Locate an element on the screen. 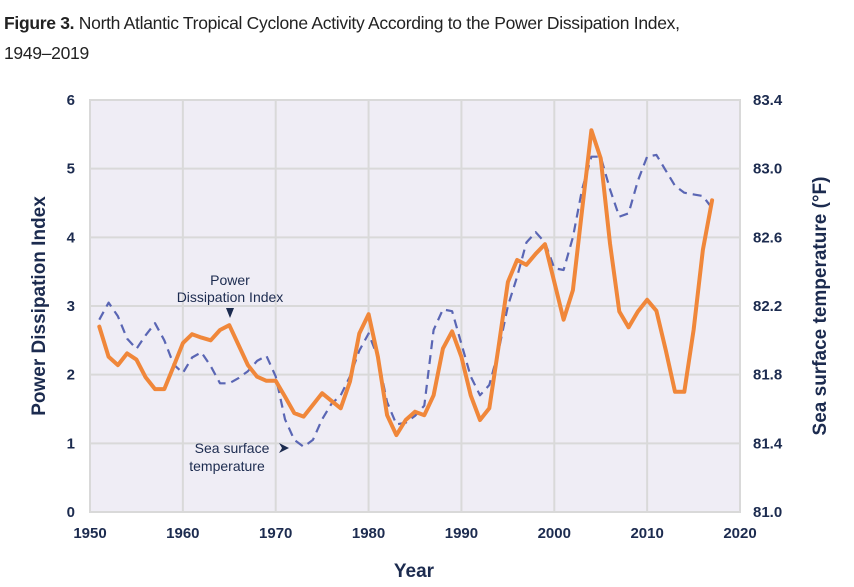 Image resolution: width=854 pixels, height=587 pixels. x-tick-label: 2000 is located at coordinates (554, 533).